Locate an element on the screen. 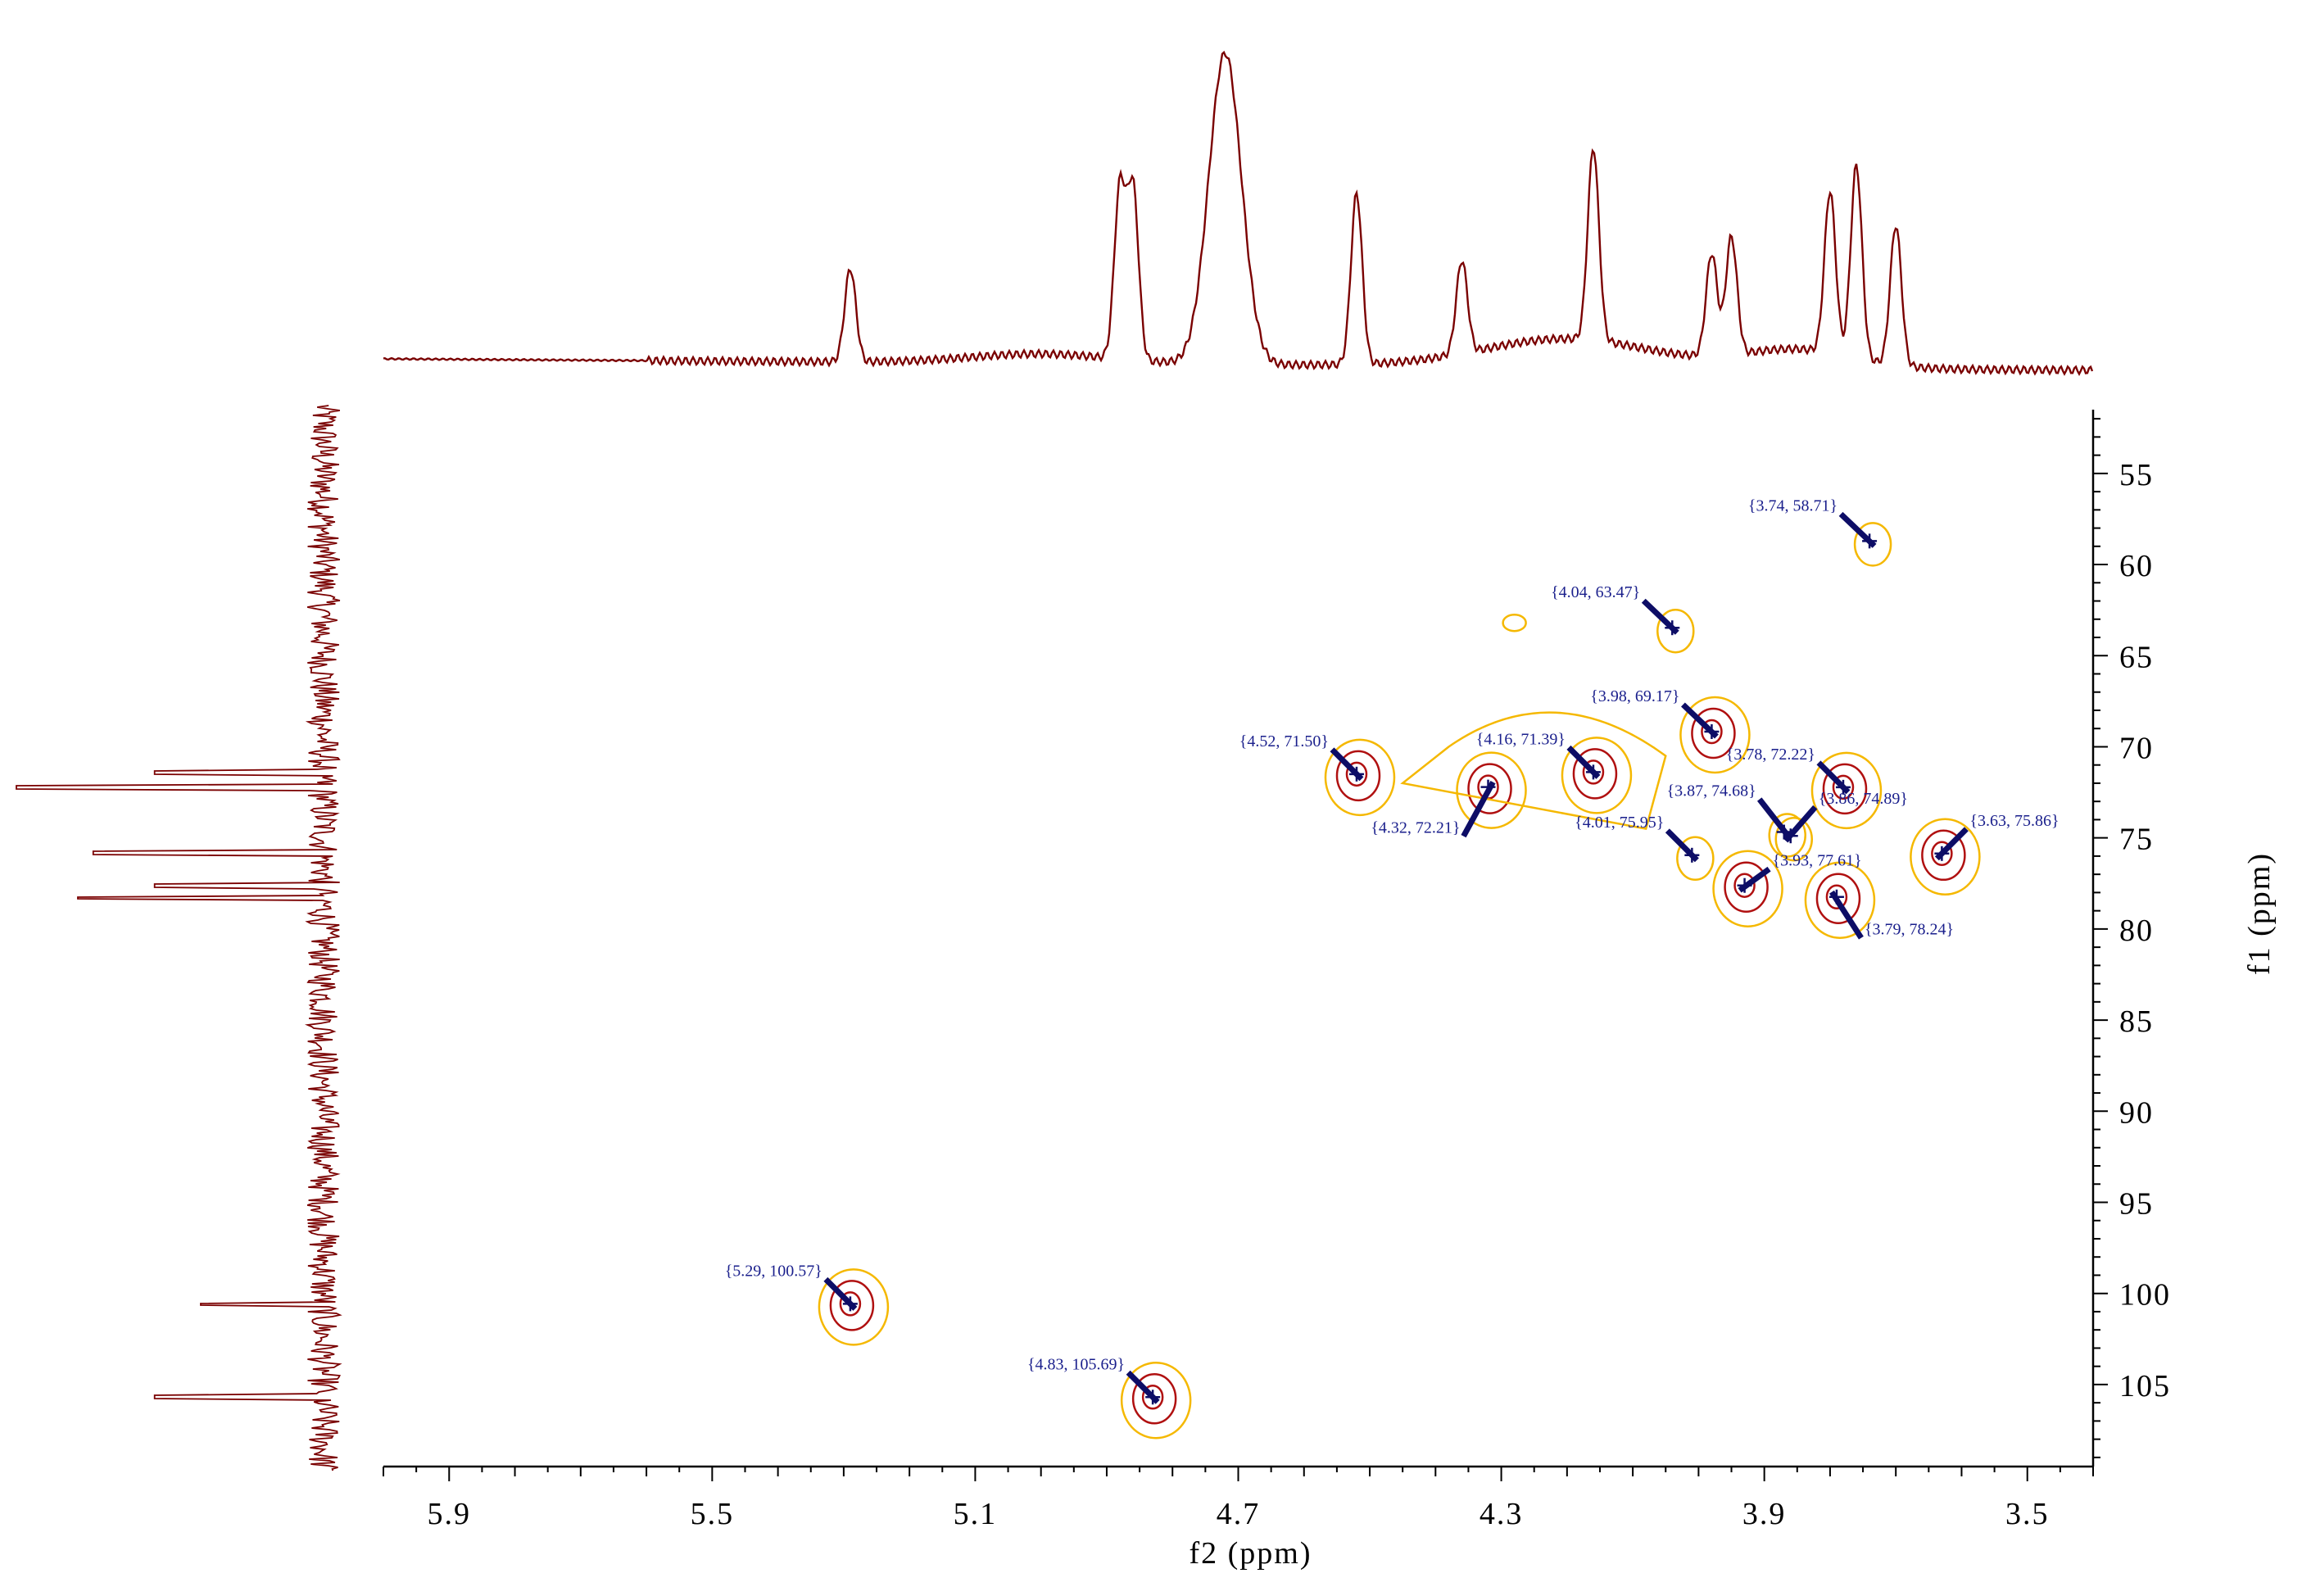 The height and width of the screenshot is (1596, 2302). y-tick-label: 90 is located at coordinates (2137, 1112).